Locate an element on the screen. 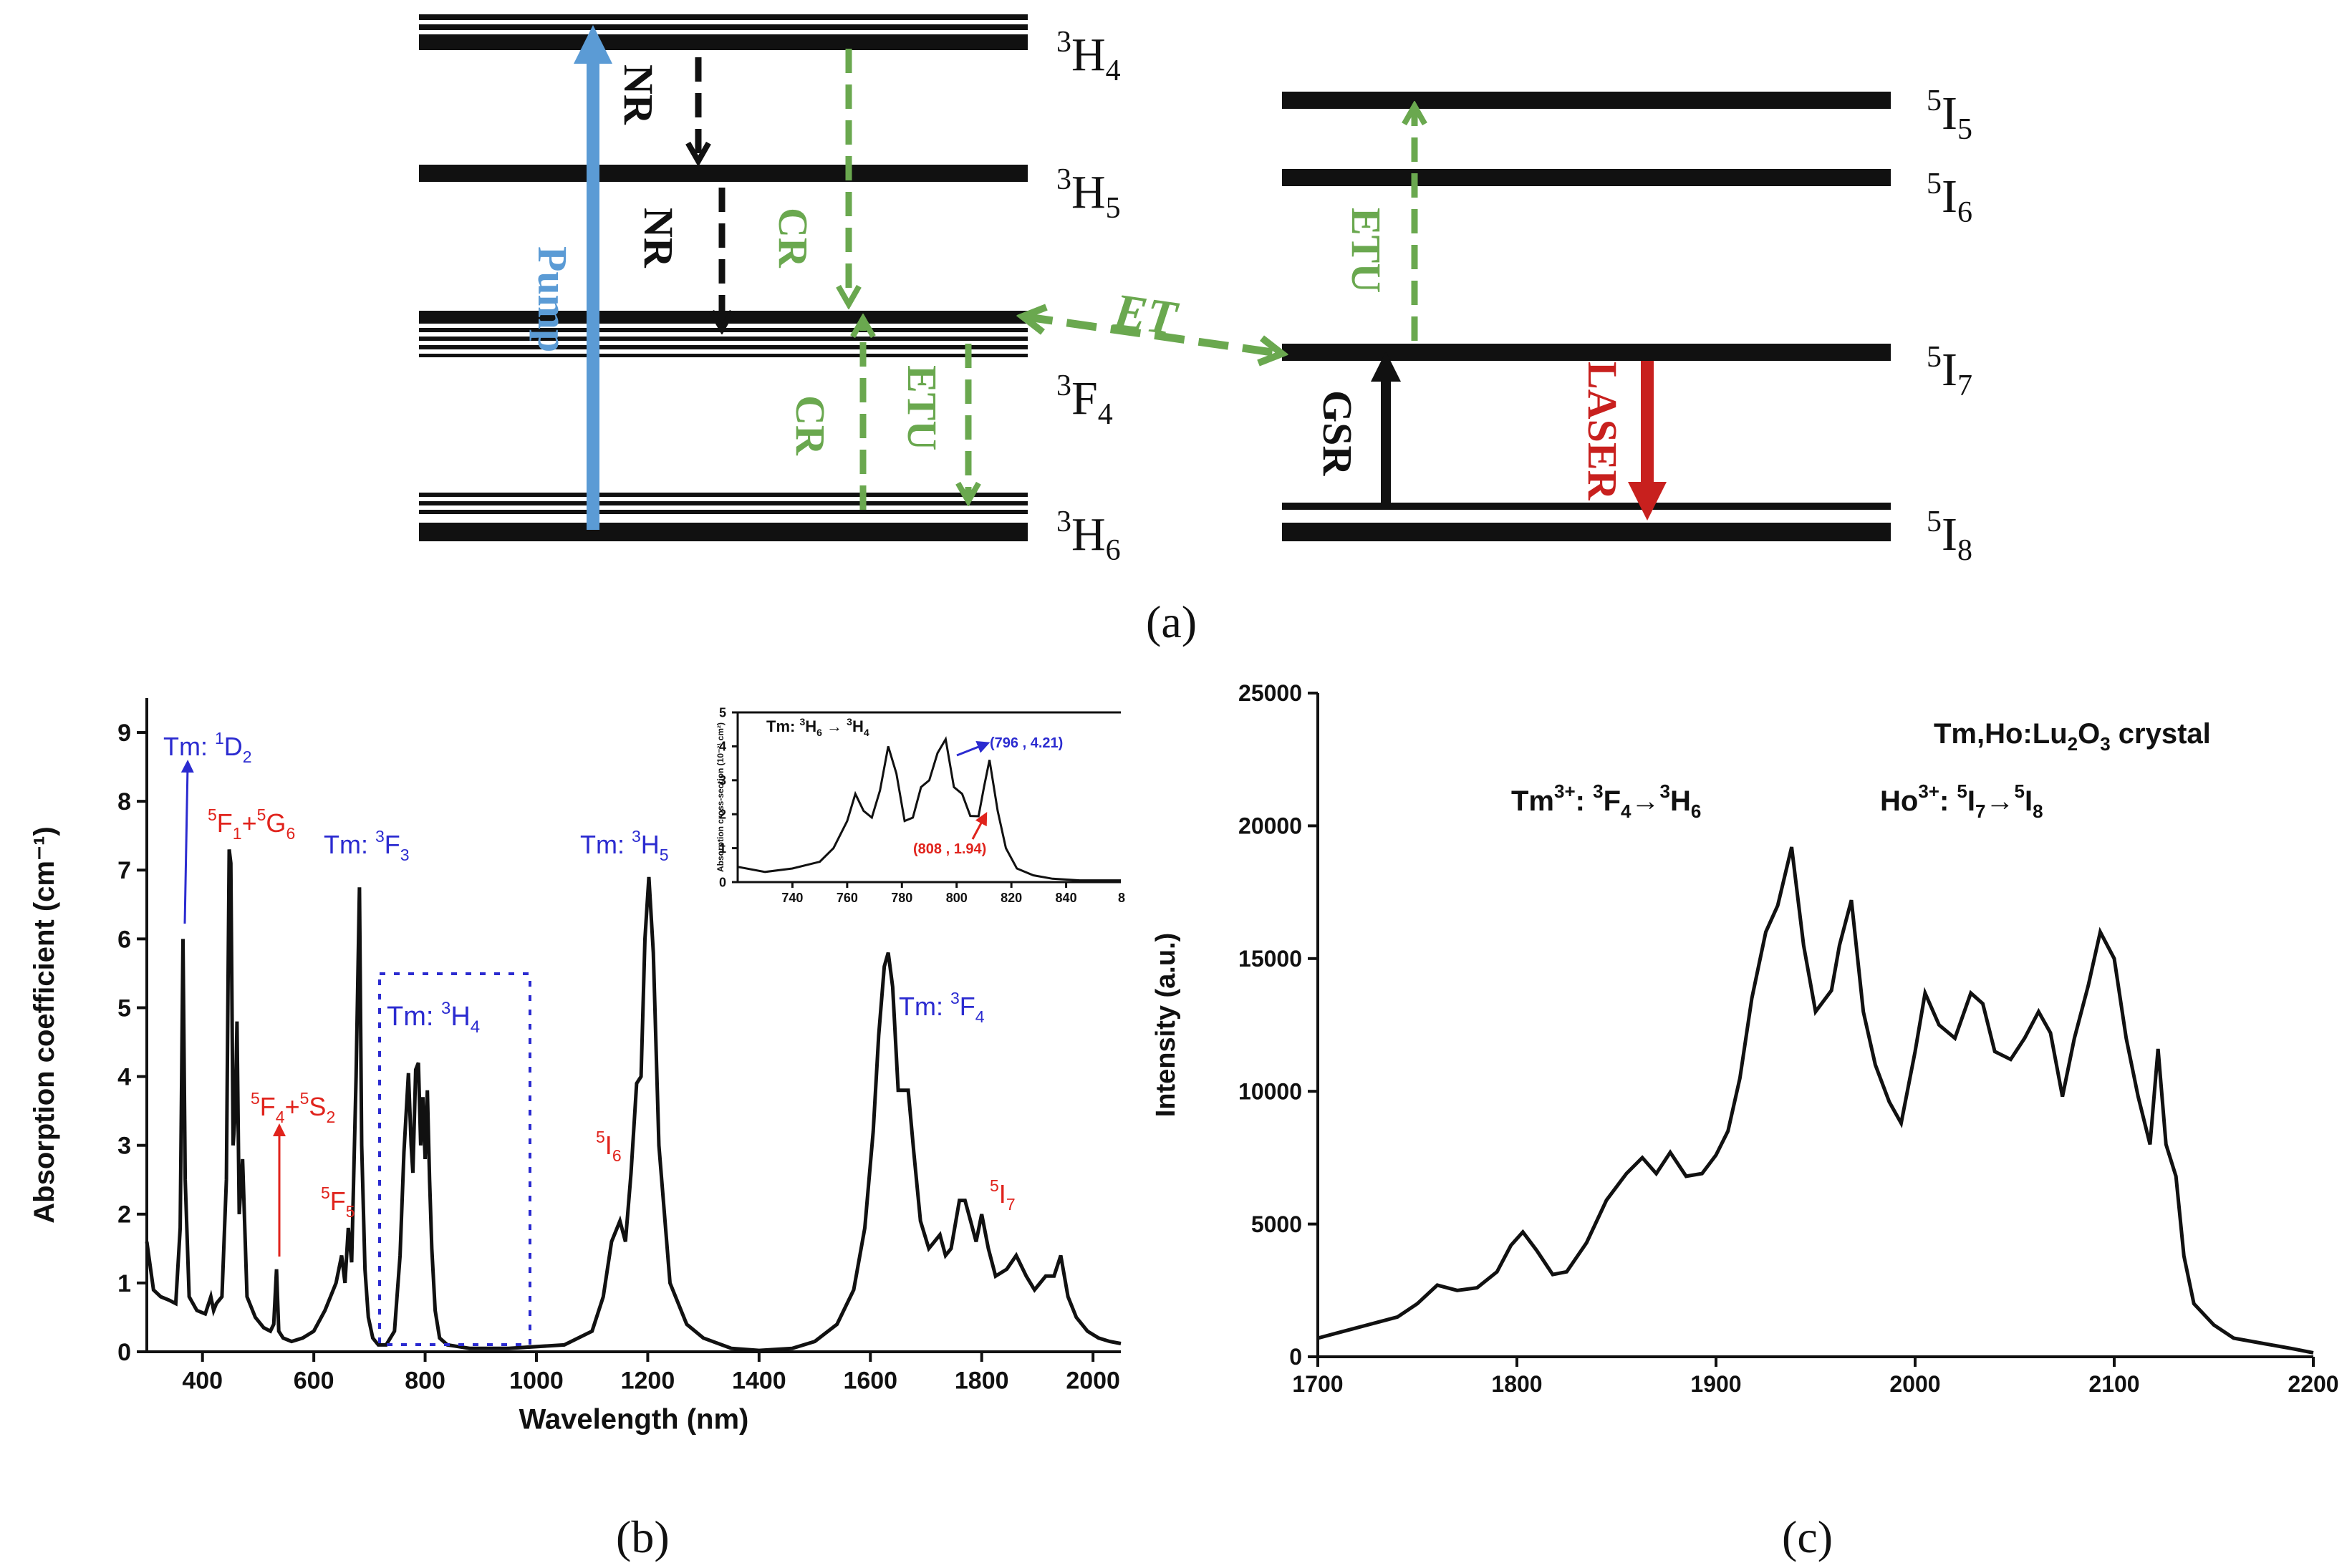  absorption-inset-x-tick-label: 800 is located at coordinates (957, 898).